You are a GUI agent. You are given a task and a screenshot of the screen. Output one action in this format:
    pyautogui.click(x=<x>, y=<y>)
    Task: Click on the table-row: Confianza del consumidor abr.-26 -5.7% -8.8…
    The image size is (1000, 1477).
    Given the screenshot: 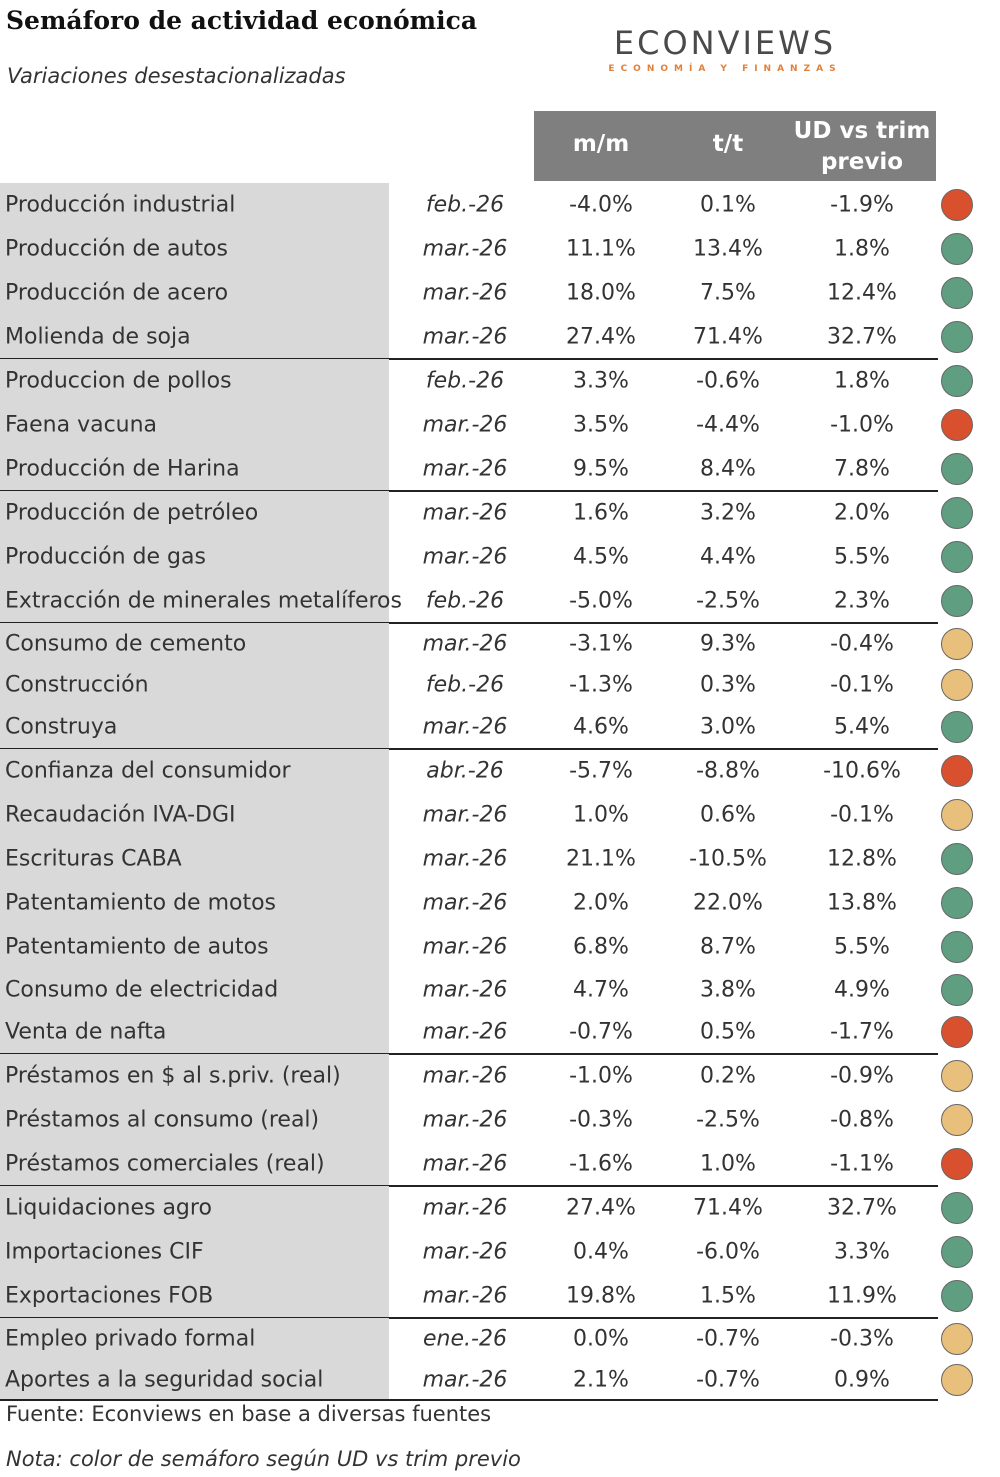 What is the action you would take?
    pyautogui.click(x=500, y=771)
    